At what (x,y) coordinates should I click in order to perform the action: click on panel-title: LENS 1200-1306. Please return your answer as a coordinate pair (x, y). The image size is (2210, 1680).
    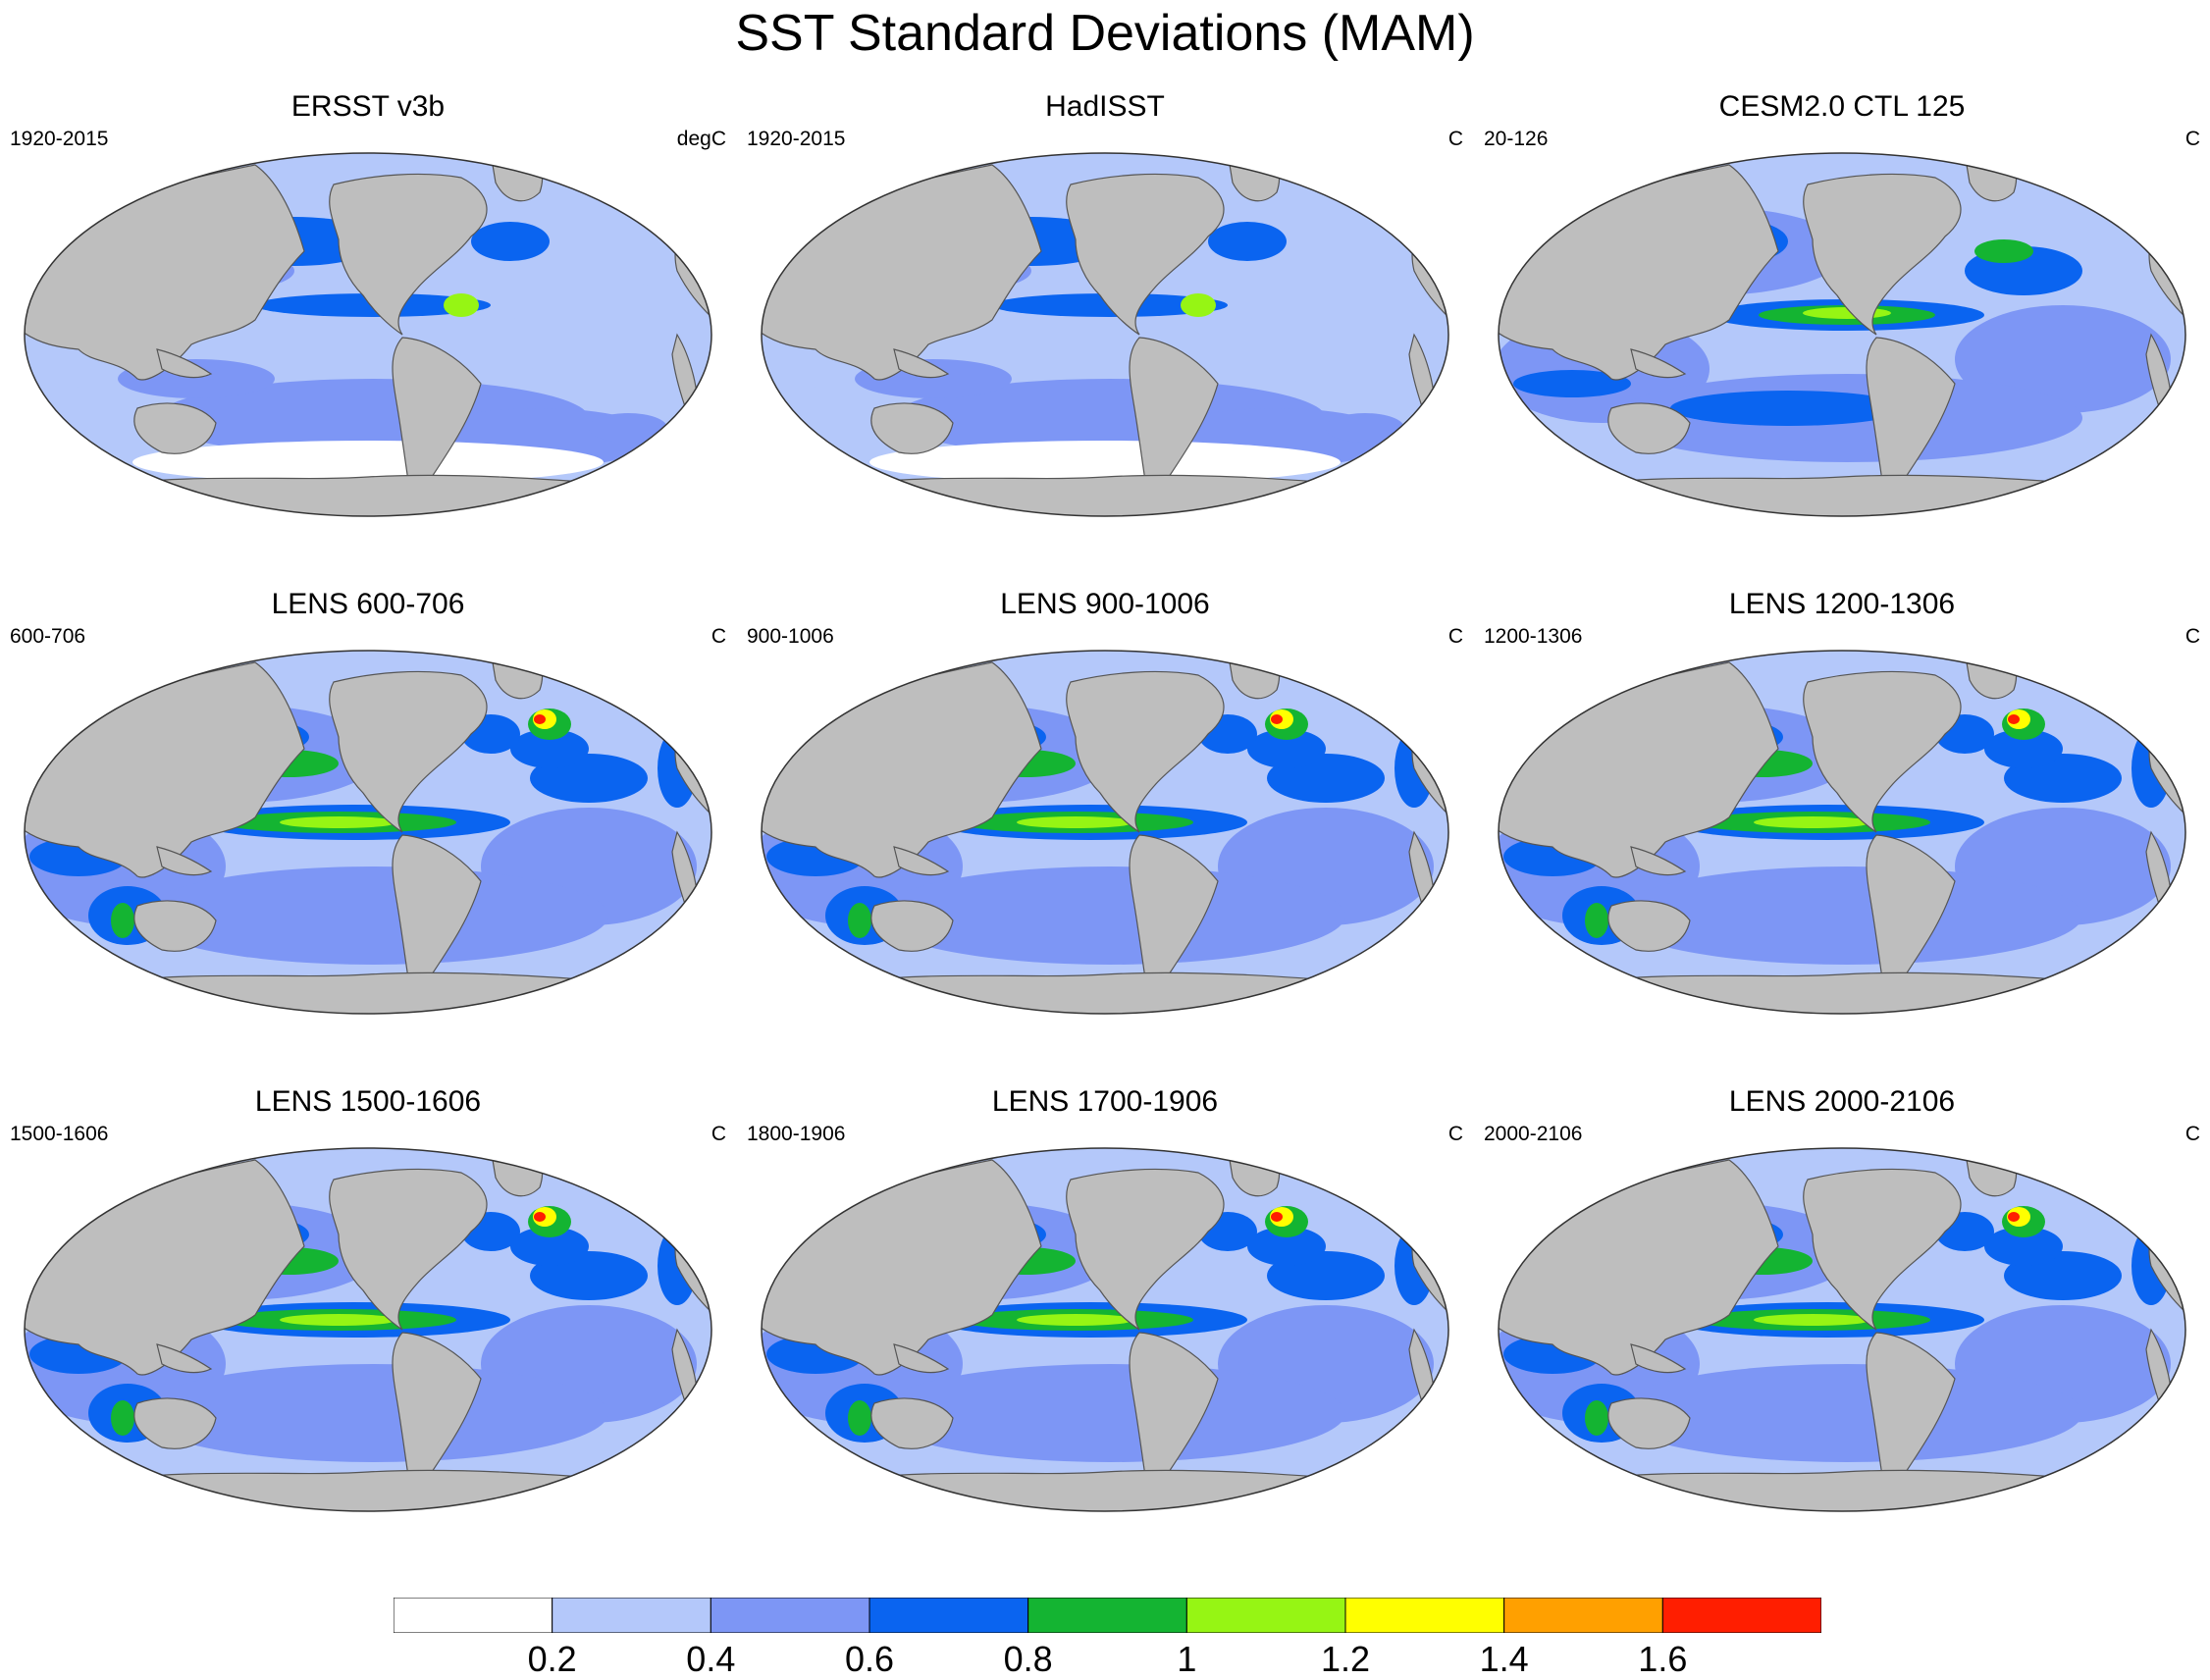
    Looking at the image, I should click on (1842, 604).